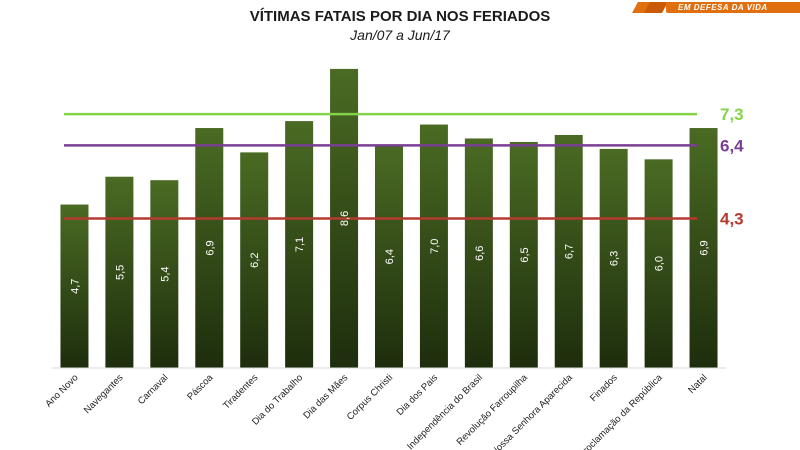 The image size is (800, 450). I want to click on category-tick-label: Ano Novo, so click(61, 390).